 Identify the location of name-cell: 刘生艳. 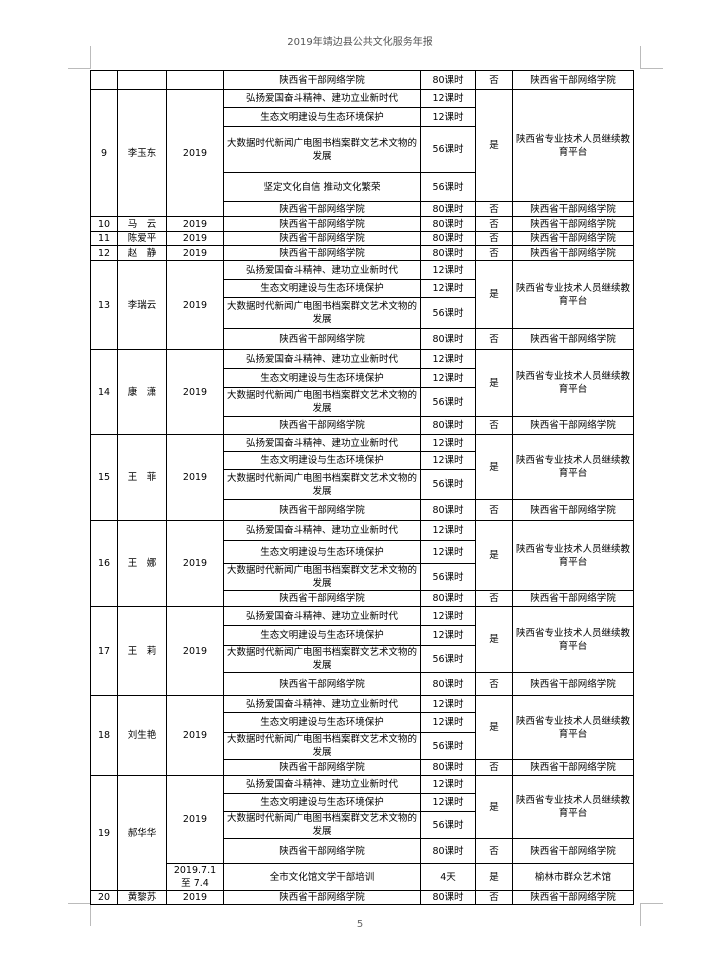
(142, 735).